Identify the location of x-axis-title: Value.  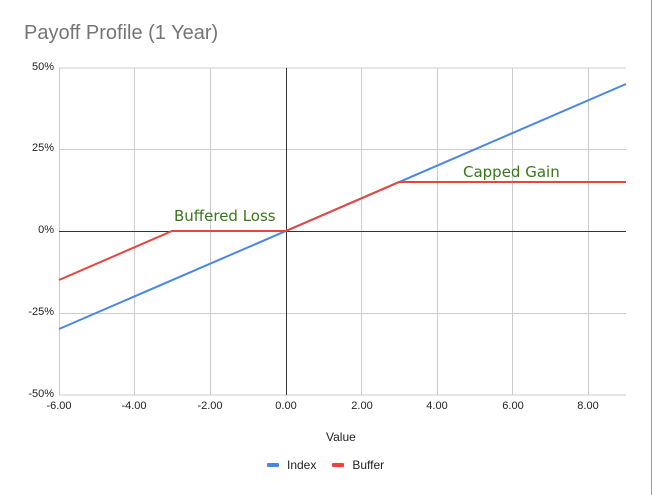
(341, 437).